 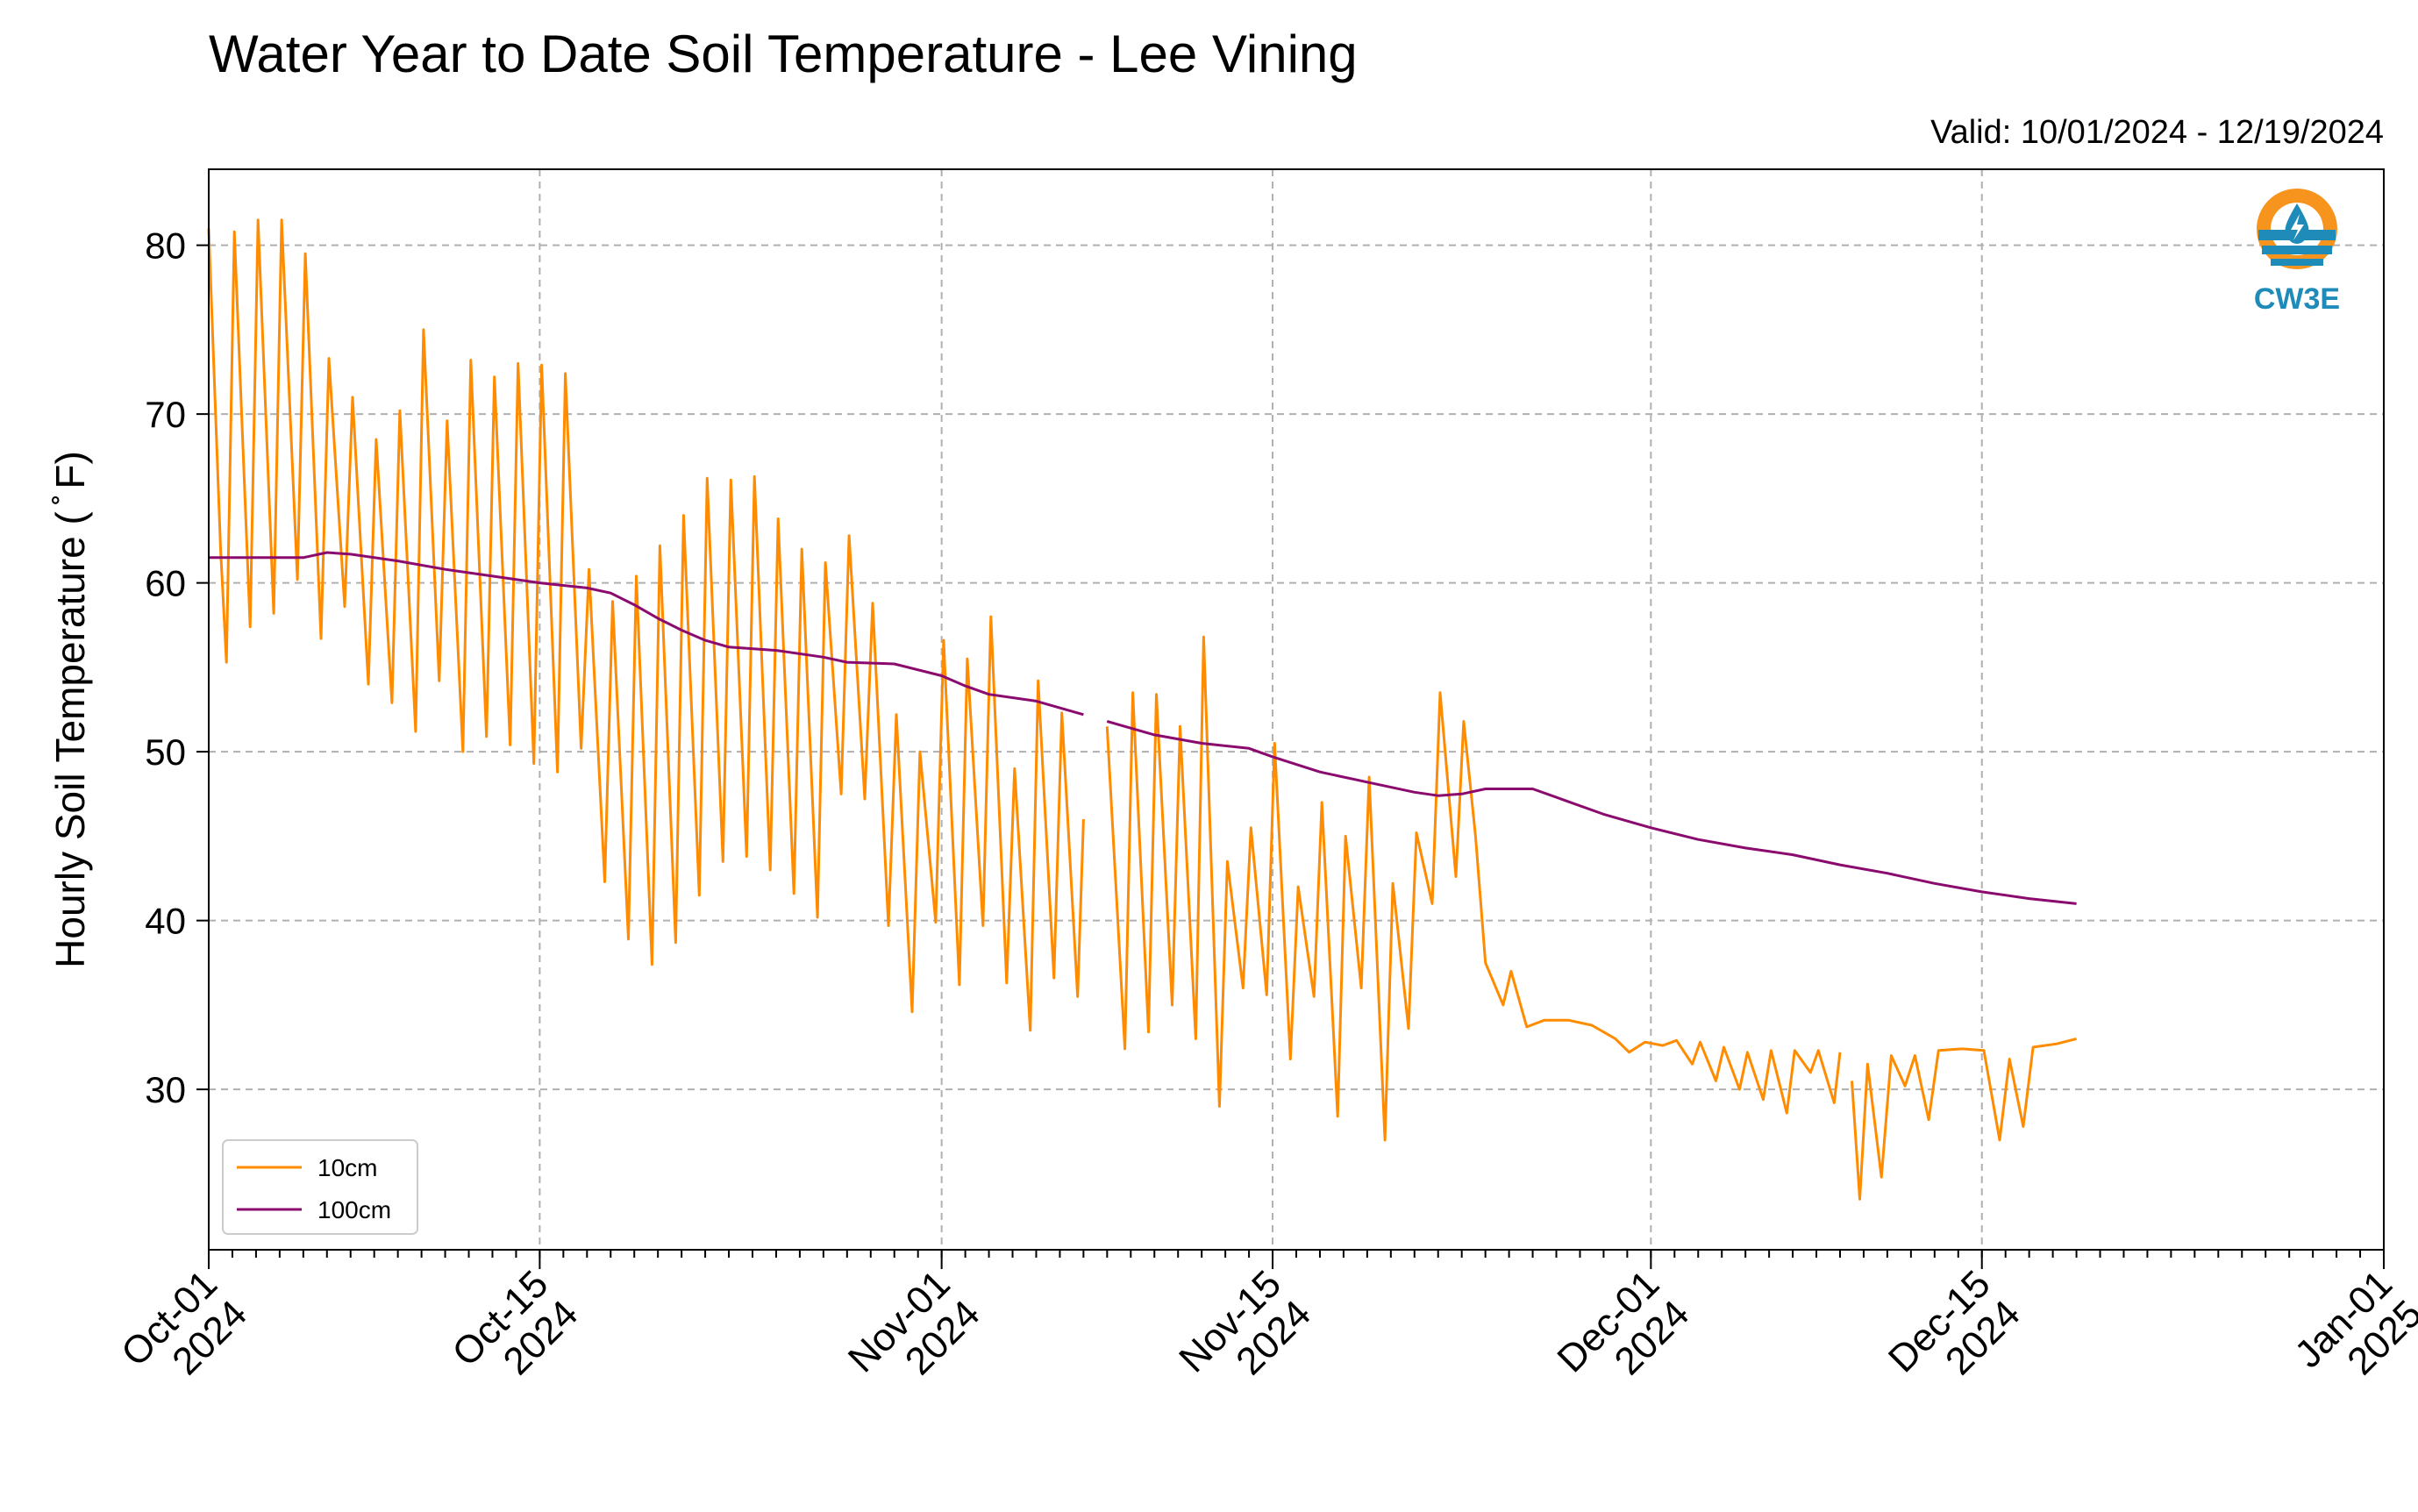 I want to click on y-tick-label: 30, so click(x=165, y=1089).